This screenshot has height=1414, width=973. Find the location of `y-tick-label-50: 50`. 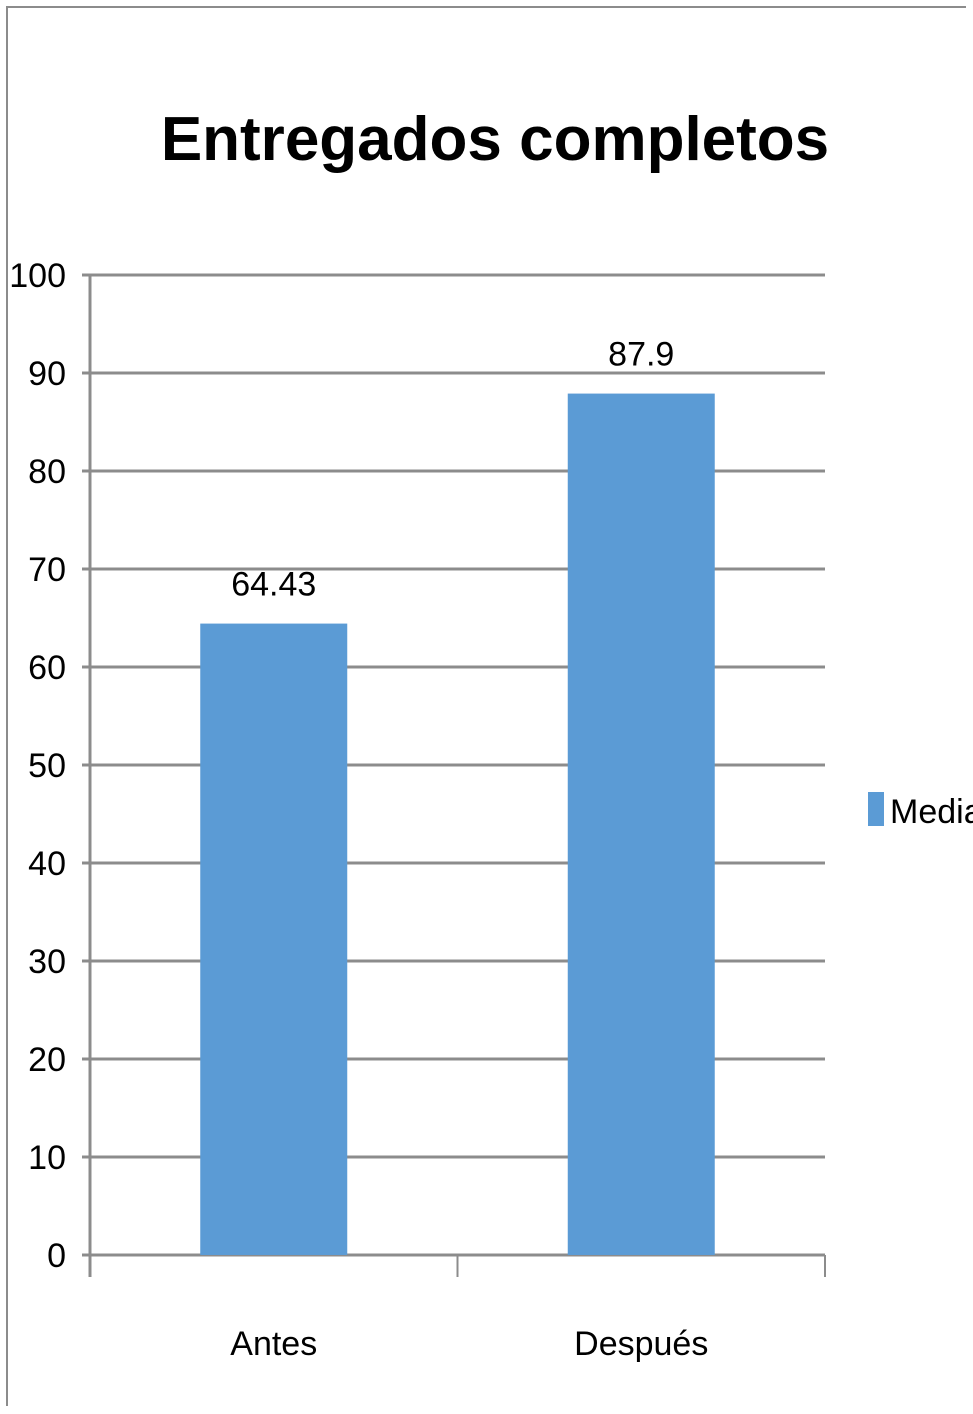

y-tick-label-50: 50 is located at coordinates (47, 766).